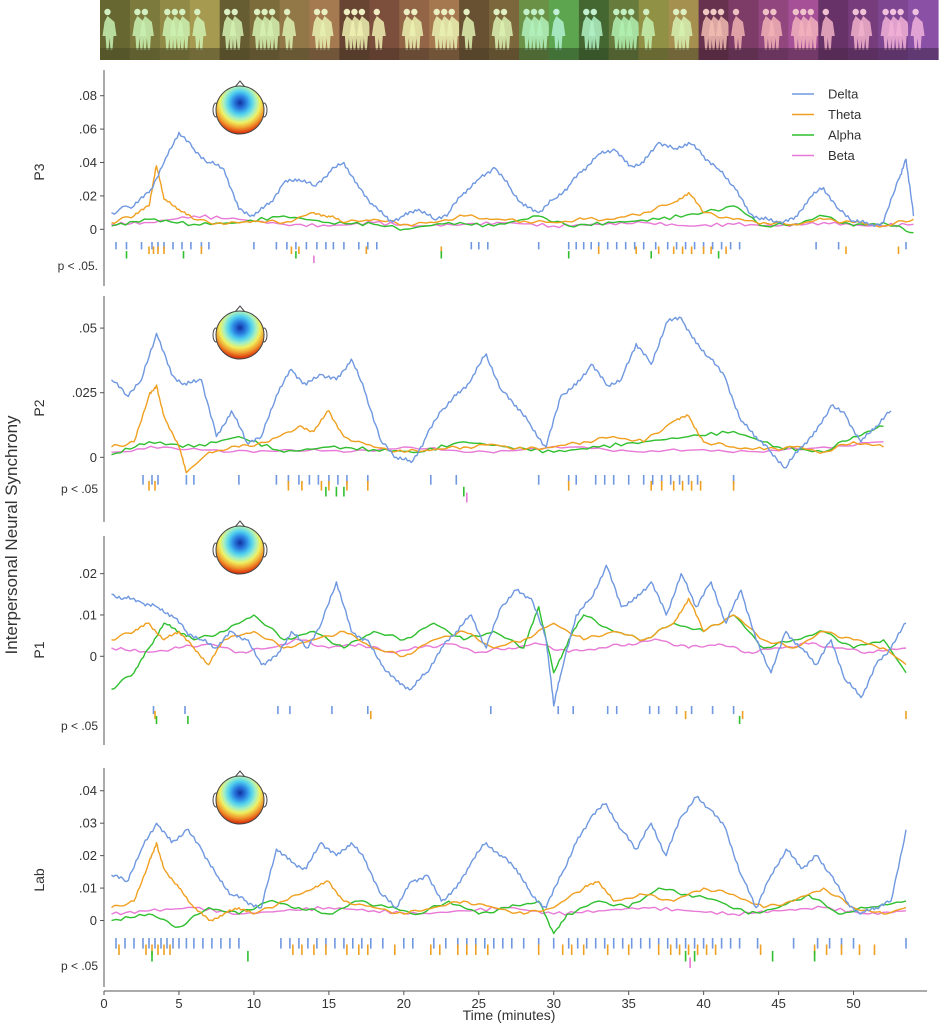 The width and height of the screenshot is (941, 1024). I want to click on y-tick-label: .04, so click(88, 790).